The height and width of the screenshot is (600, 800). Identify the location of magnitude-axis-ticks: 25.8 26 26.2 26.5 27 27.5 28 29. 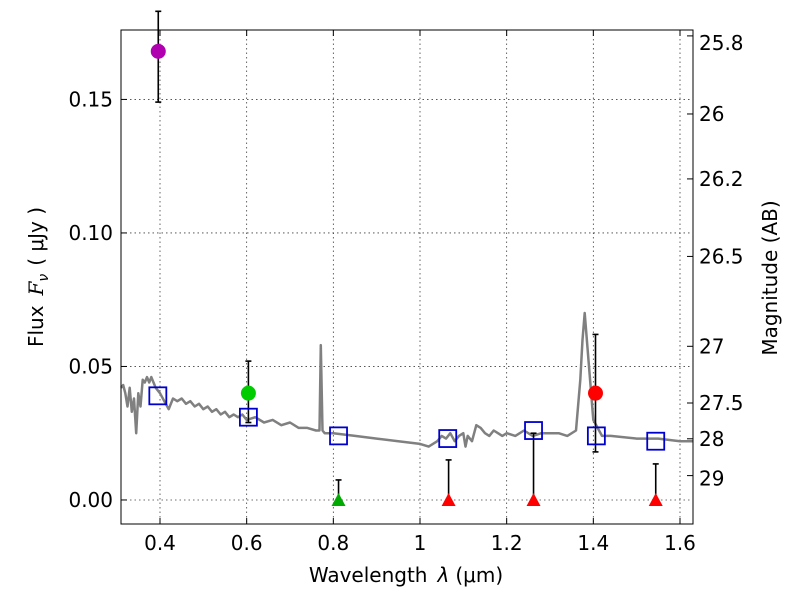
(715, 261).